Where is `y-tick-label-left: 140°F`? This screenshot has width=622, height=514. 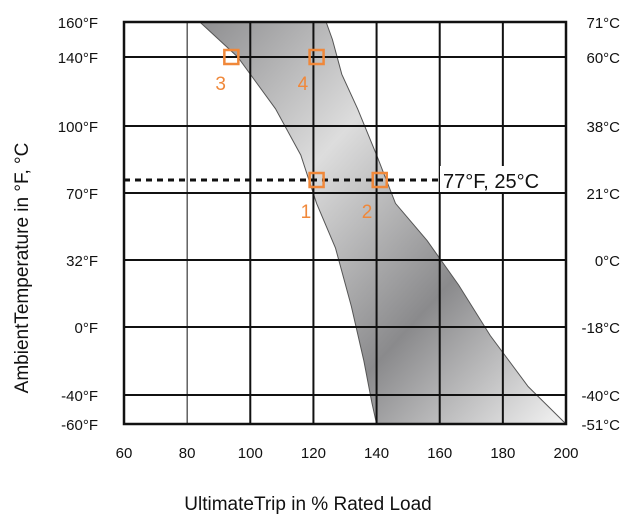 y-tick-label-left: 140°F is located at coordinates (78, 58).